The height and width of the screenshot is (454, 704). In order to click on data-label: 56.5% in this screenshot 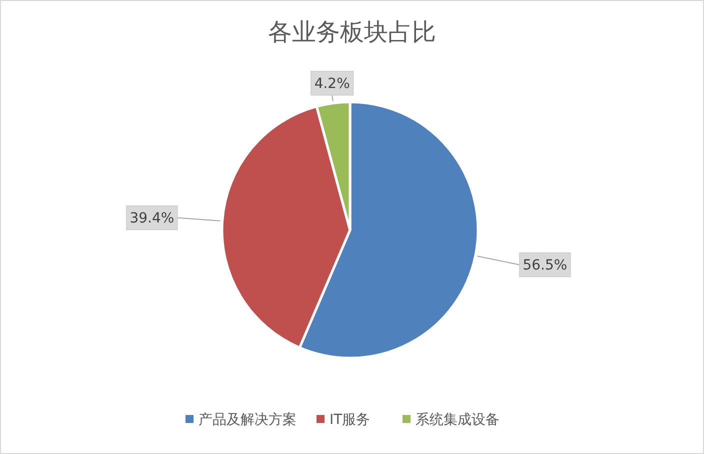, I will do `click(545, 266)`.